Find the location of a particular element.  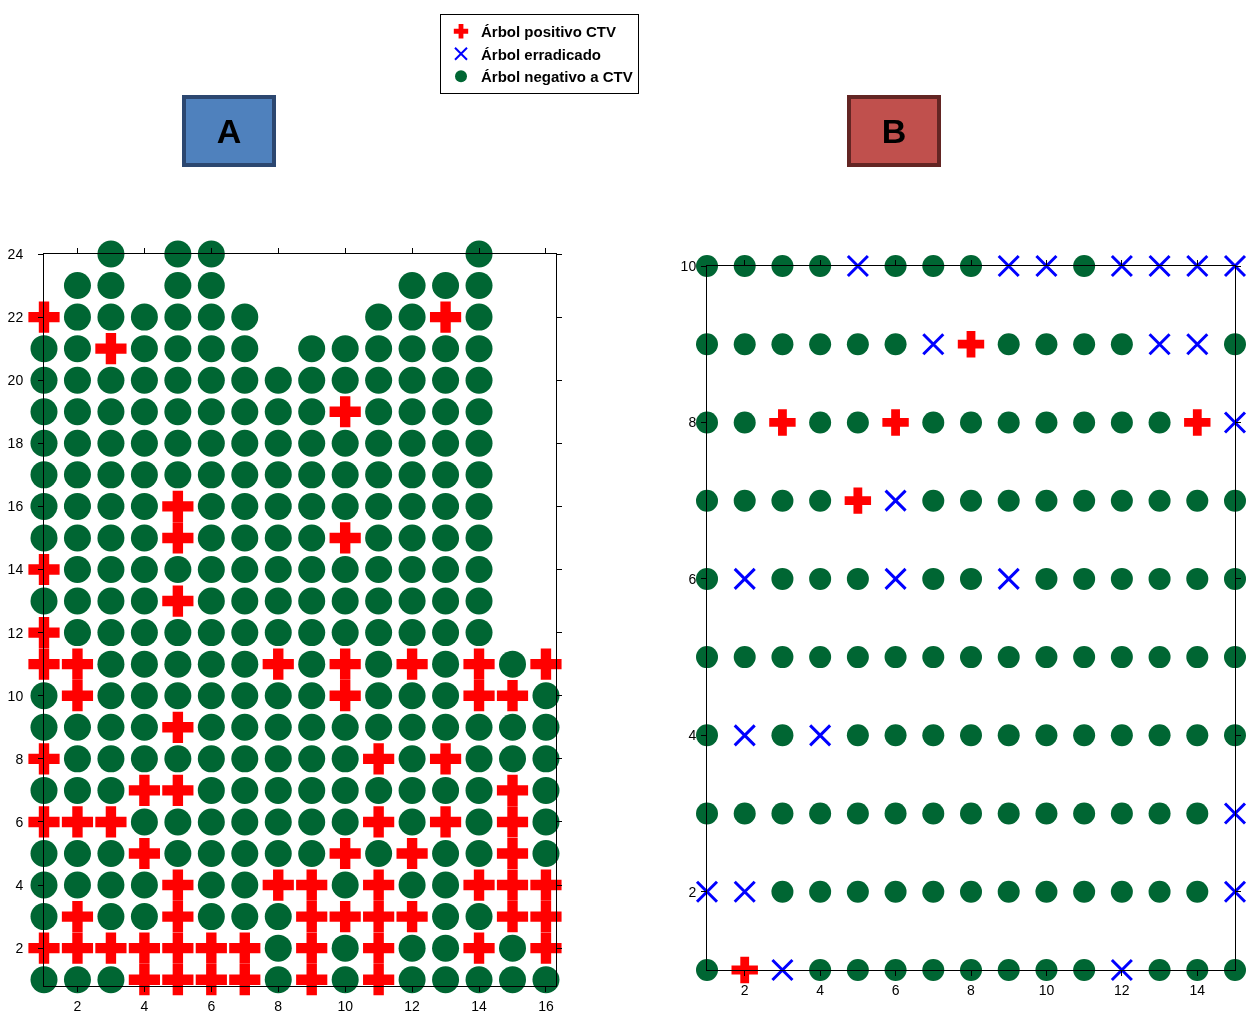

y-tick-label: 20 is located at coordinates (15, 380).